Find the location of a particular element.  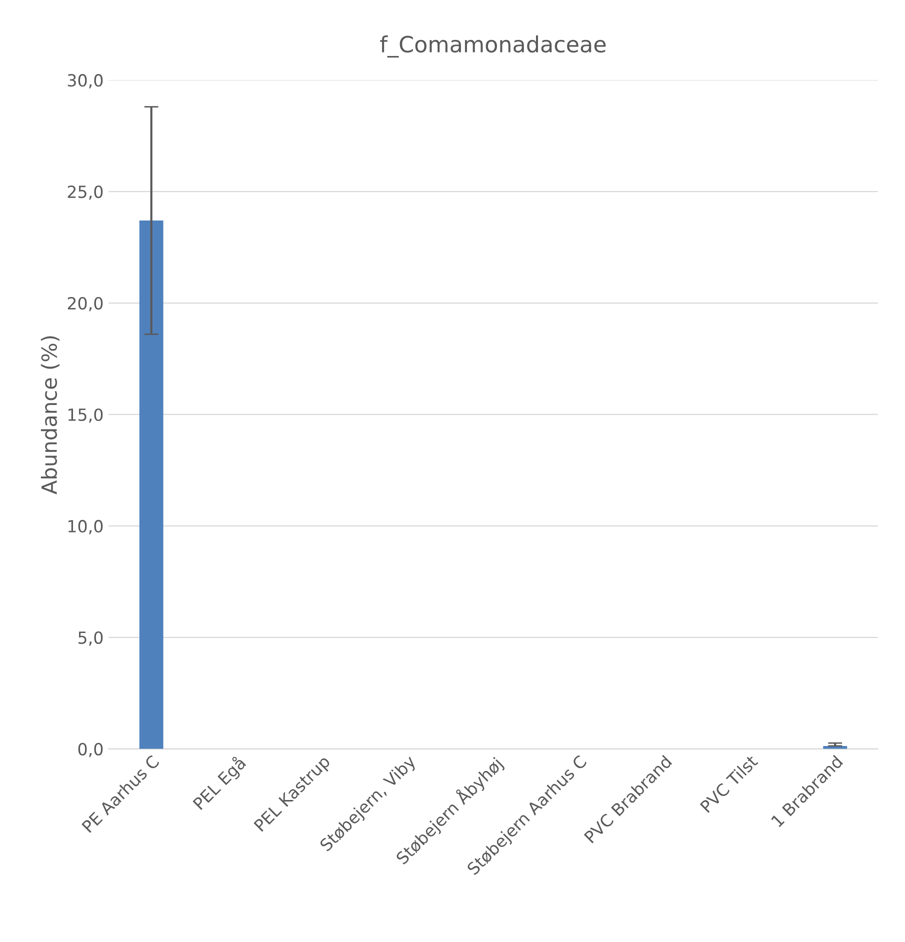

y-tick-label: 20,0 is located at coordinates (85, 304).